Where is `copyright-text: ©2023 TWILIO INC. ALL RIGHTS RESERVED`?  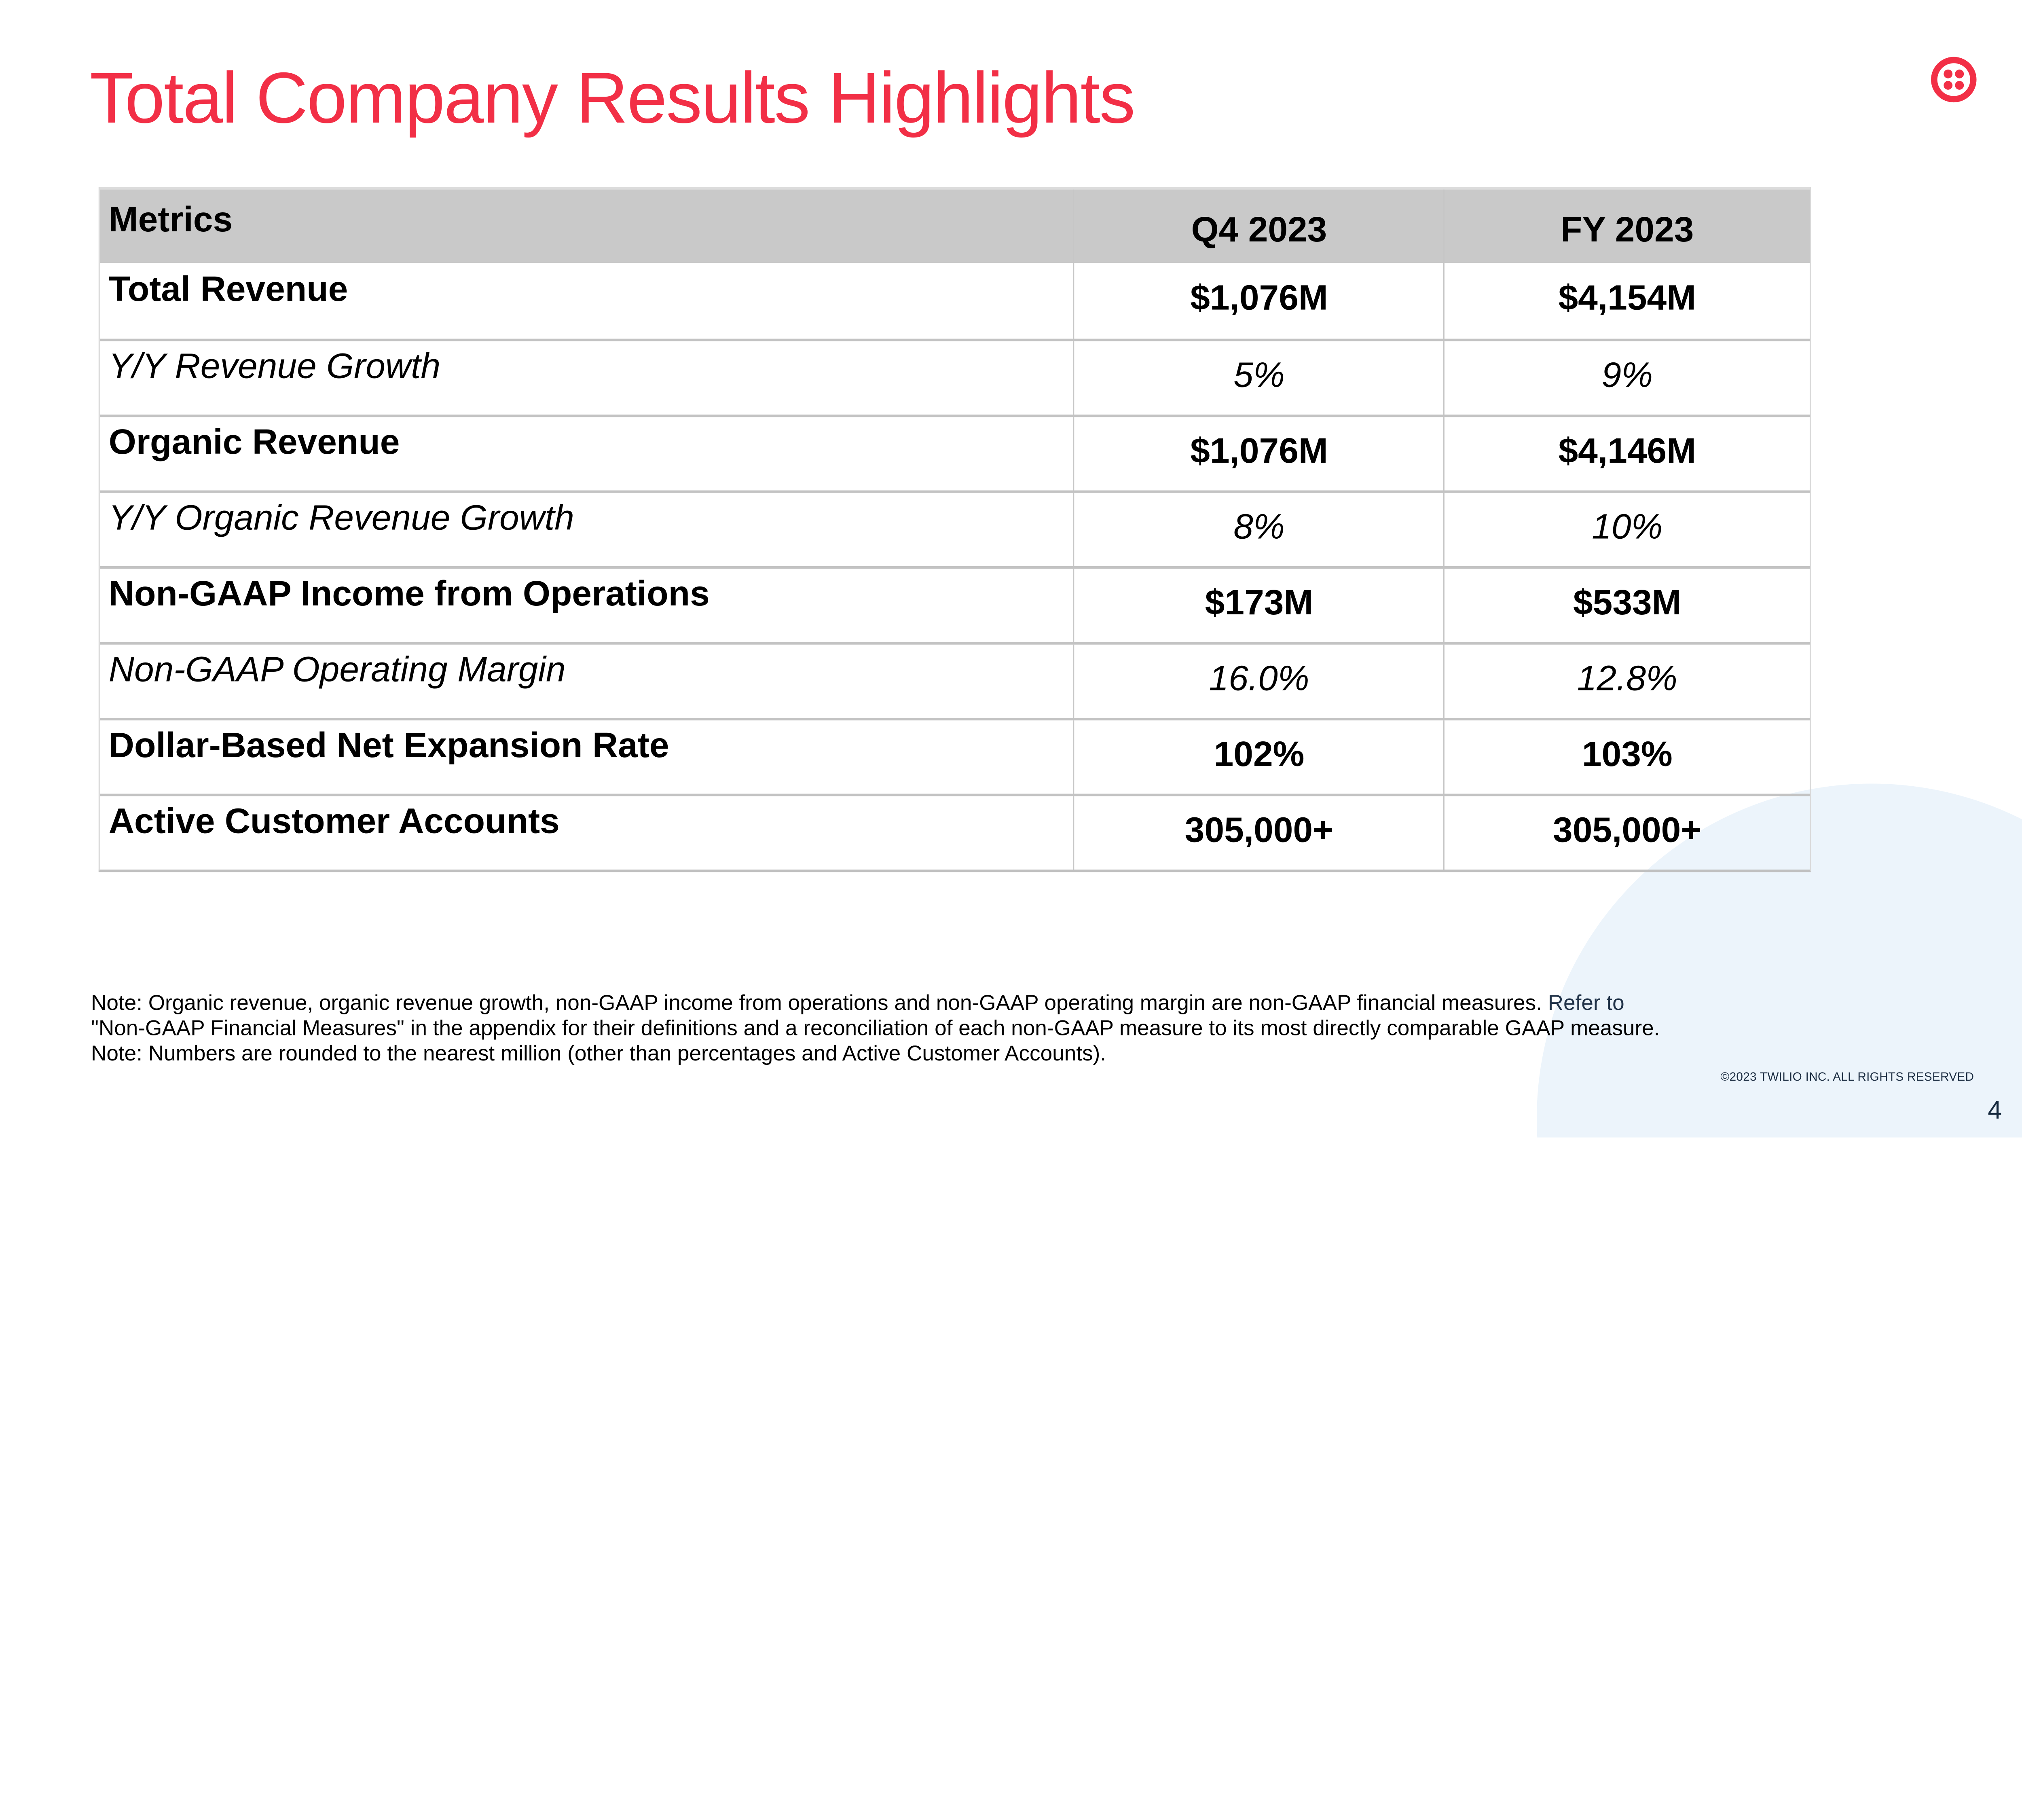 copyright-text: ©2023 TWILIO INC. ALL RIGHTS RESERVED is located at coordinates (1847, 1077).